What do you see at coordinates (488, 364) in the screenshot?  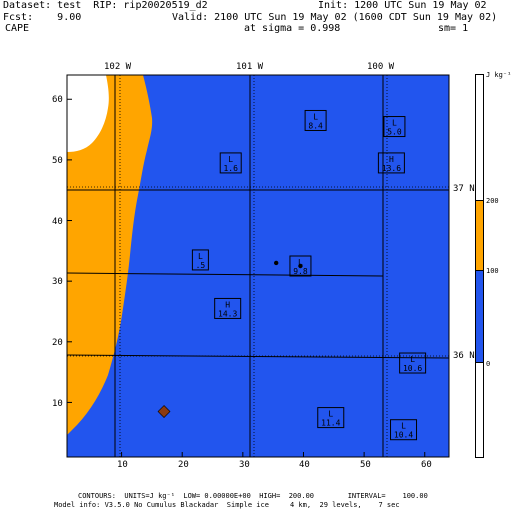 I see `colorbar-label-0: 0` at bounding box center [488, 364].